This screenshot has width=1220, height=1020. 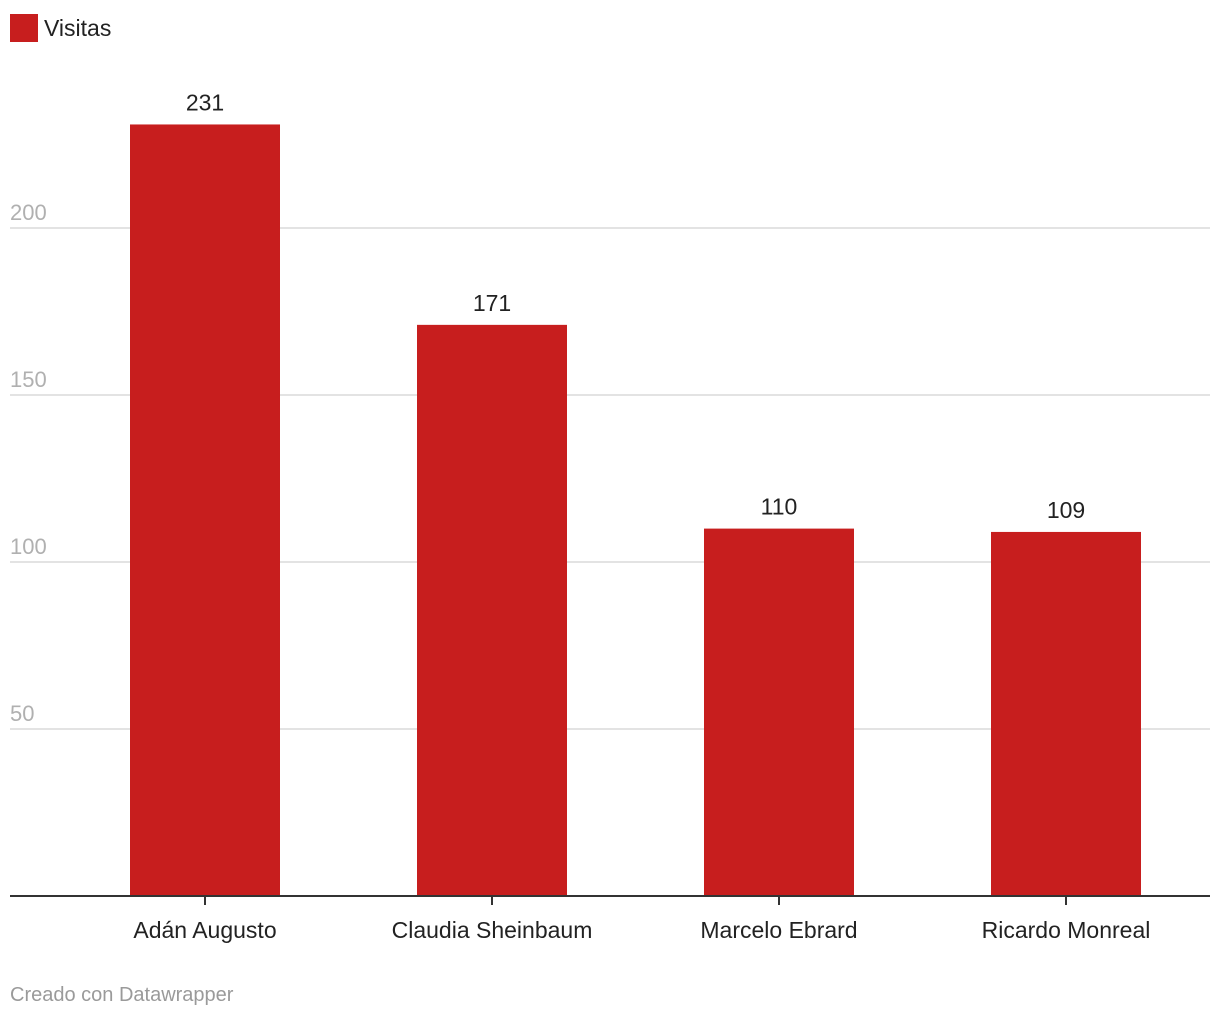 I want to click on y-tick-label: 100, so click(x=28, y=546).